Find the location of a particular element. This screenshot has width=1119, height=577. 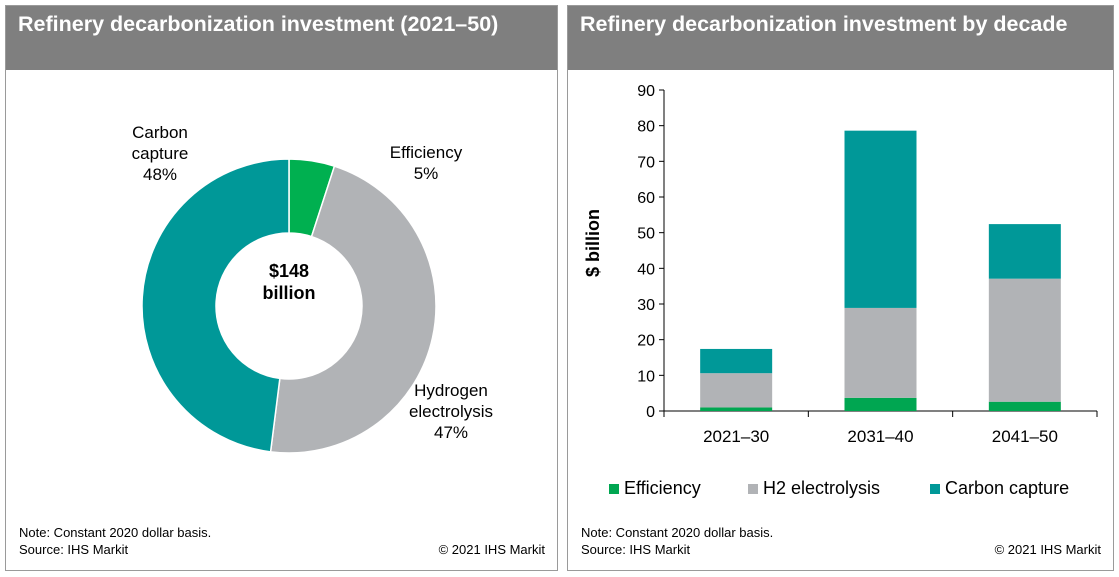

donut-center-unit: billion is located at coordinates (289, 293).